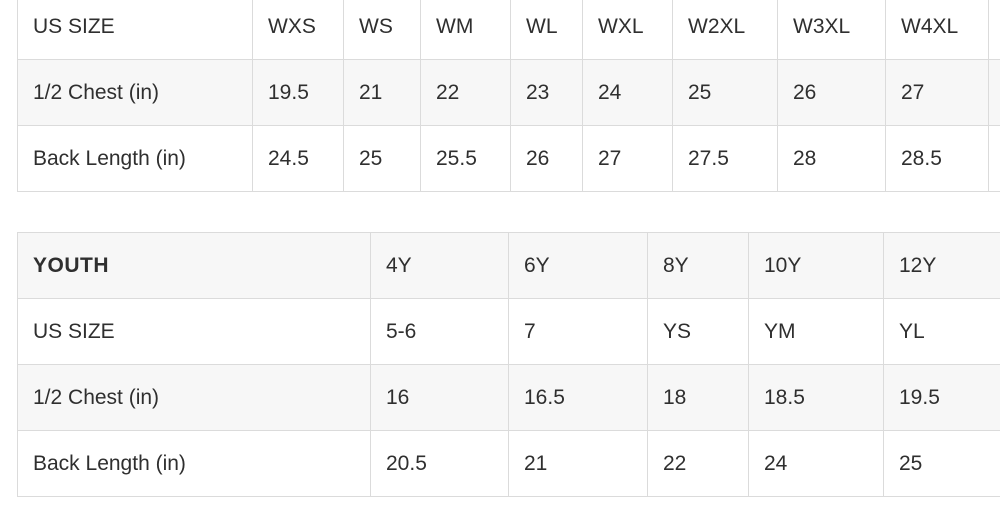 The image size is (1000, 529). I want to click on size-value-cell: 18, so click(698, 397).